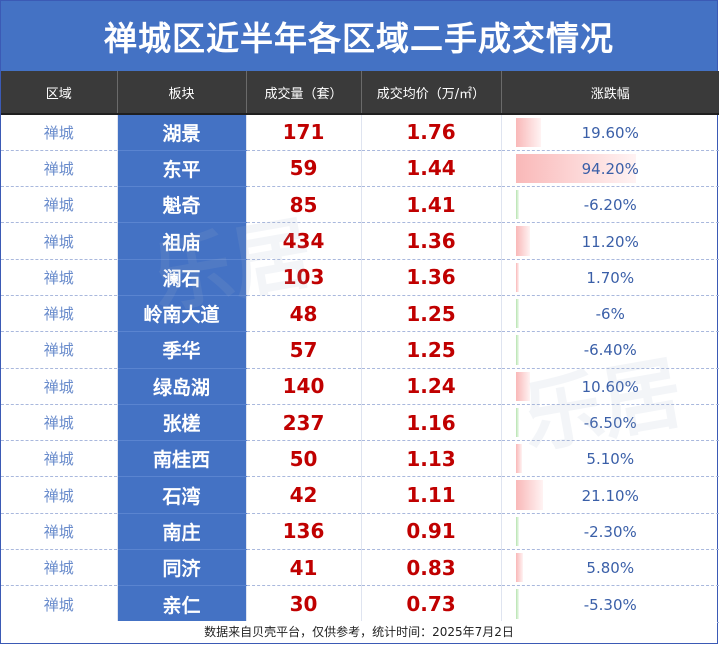  What do you see at coordinates (431, 495) in the screenshot?
I see `price-cell: 1.11` at bounding box center [431, 495].